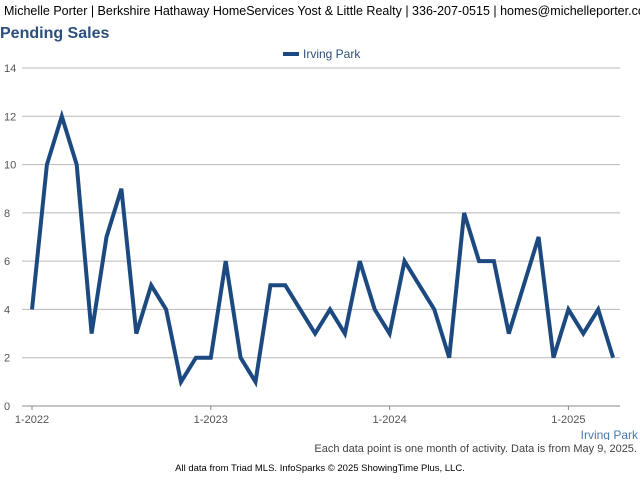 This screenshot has height=480, width=640. What do you see at coordinates (7, 262) in the screenshot?
I see `y-tick-label: 6` at bounding box center [7, 262].